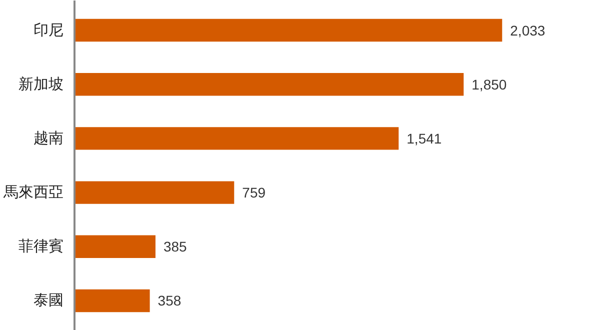  Describe the element at coordinates (254, 192) in the screenshot. I see `data-label: 759` at that location.